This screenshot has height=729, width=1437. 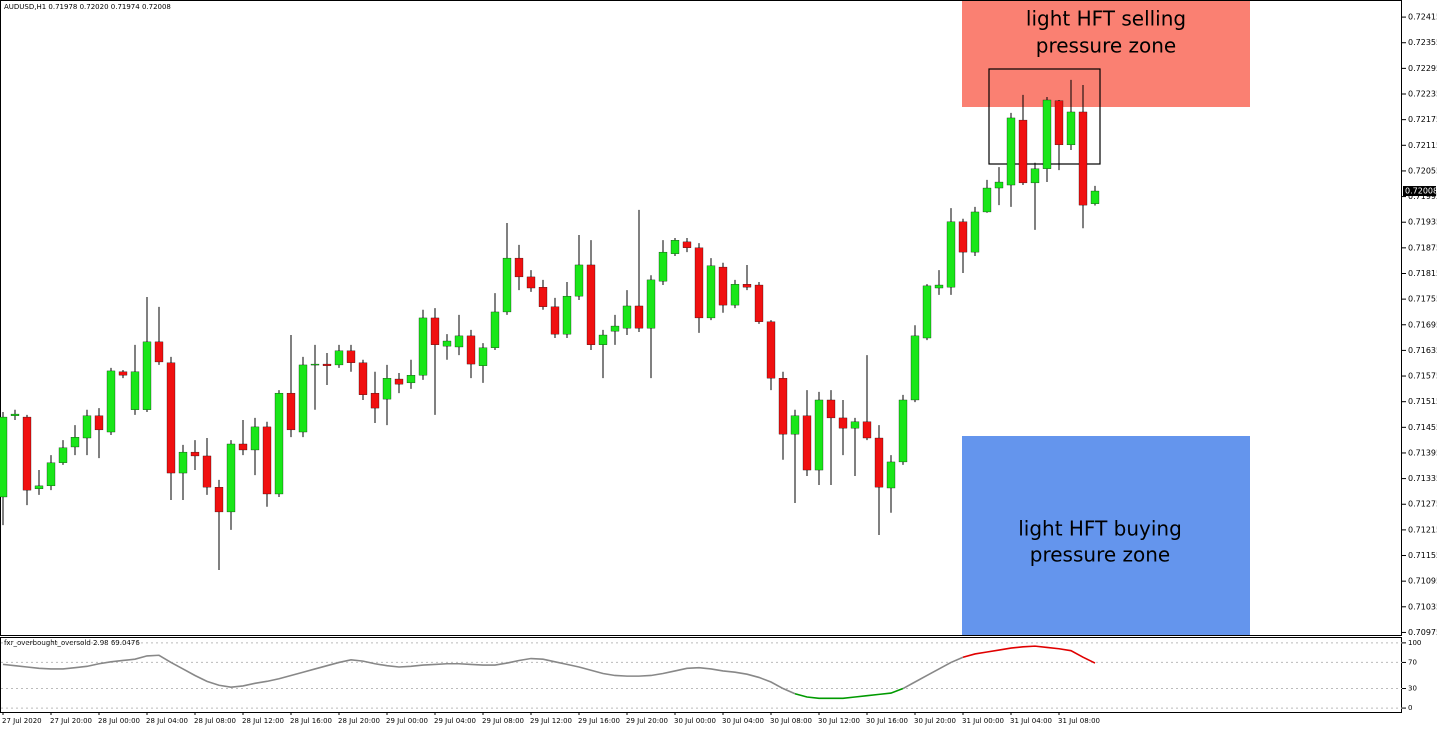 What do you see at coordinates (1422, 299) in the screenshot?
I see `y-tick-label: 0.71755` at bounding box center [1422, 299].